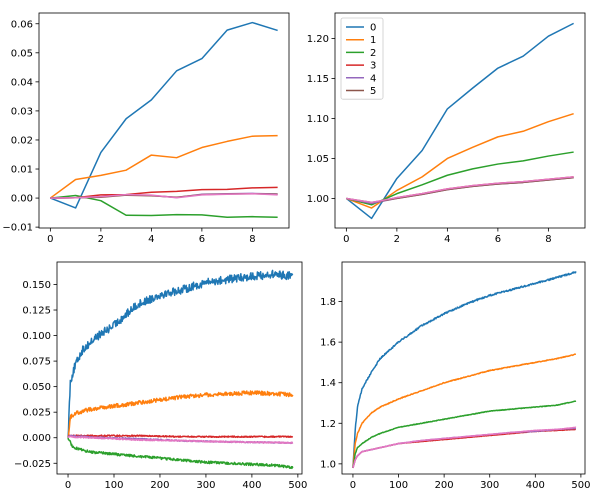 Image resolution: width=595 pixels, height=500 pixels. I want to click on y-tick-label: 0.025, so click(36, 413).